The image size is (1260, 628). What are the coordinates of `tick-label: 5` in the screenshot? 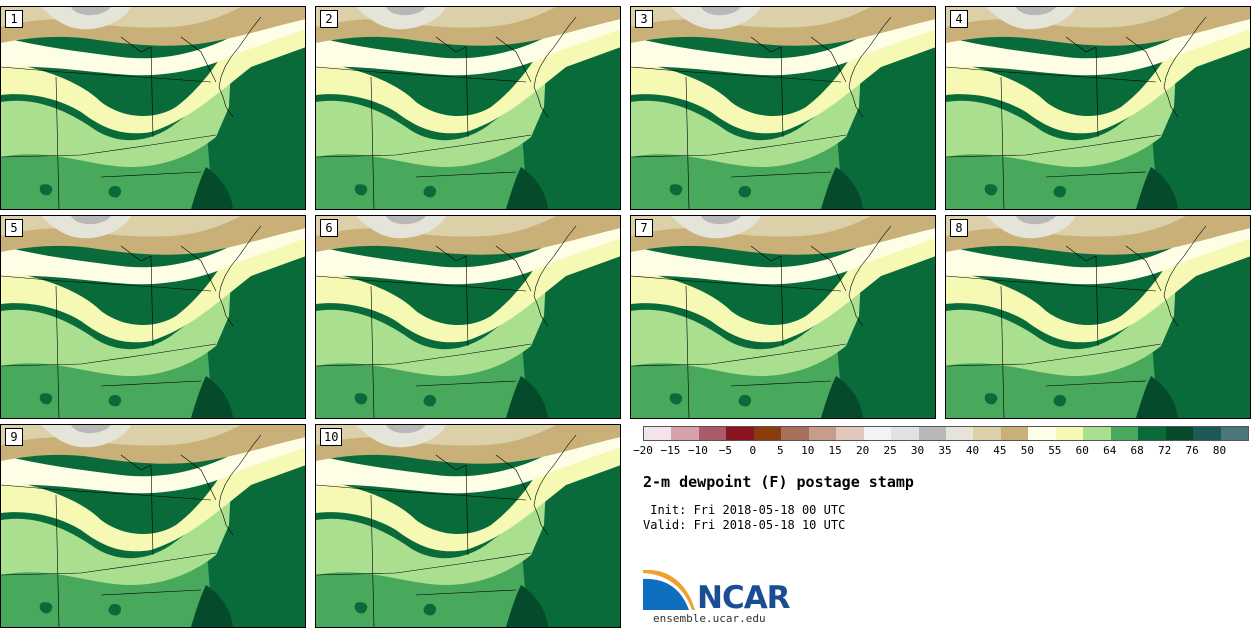 It's located at (780, 450).